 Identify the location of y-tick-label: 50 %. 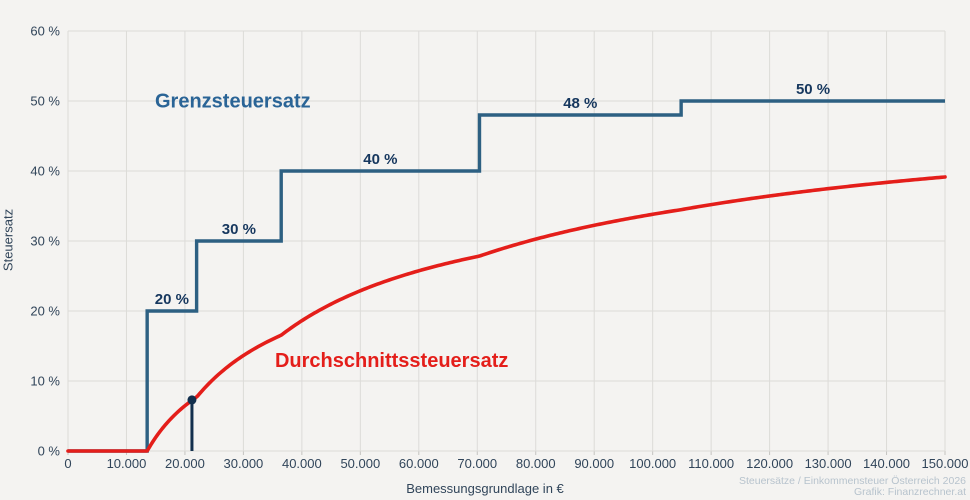
(45, 101).